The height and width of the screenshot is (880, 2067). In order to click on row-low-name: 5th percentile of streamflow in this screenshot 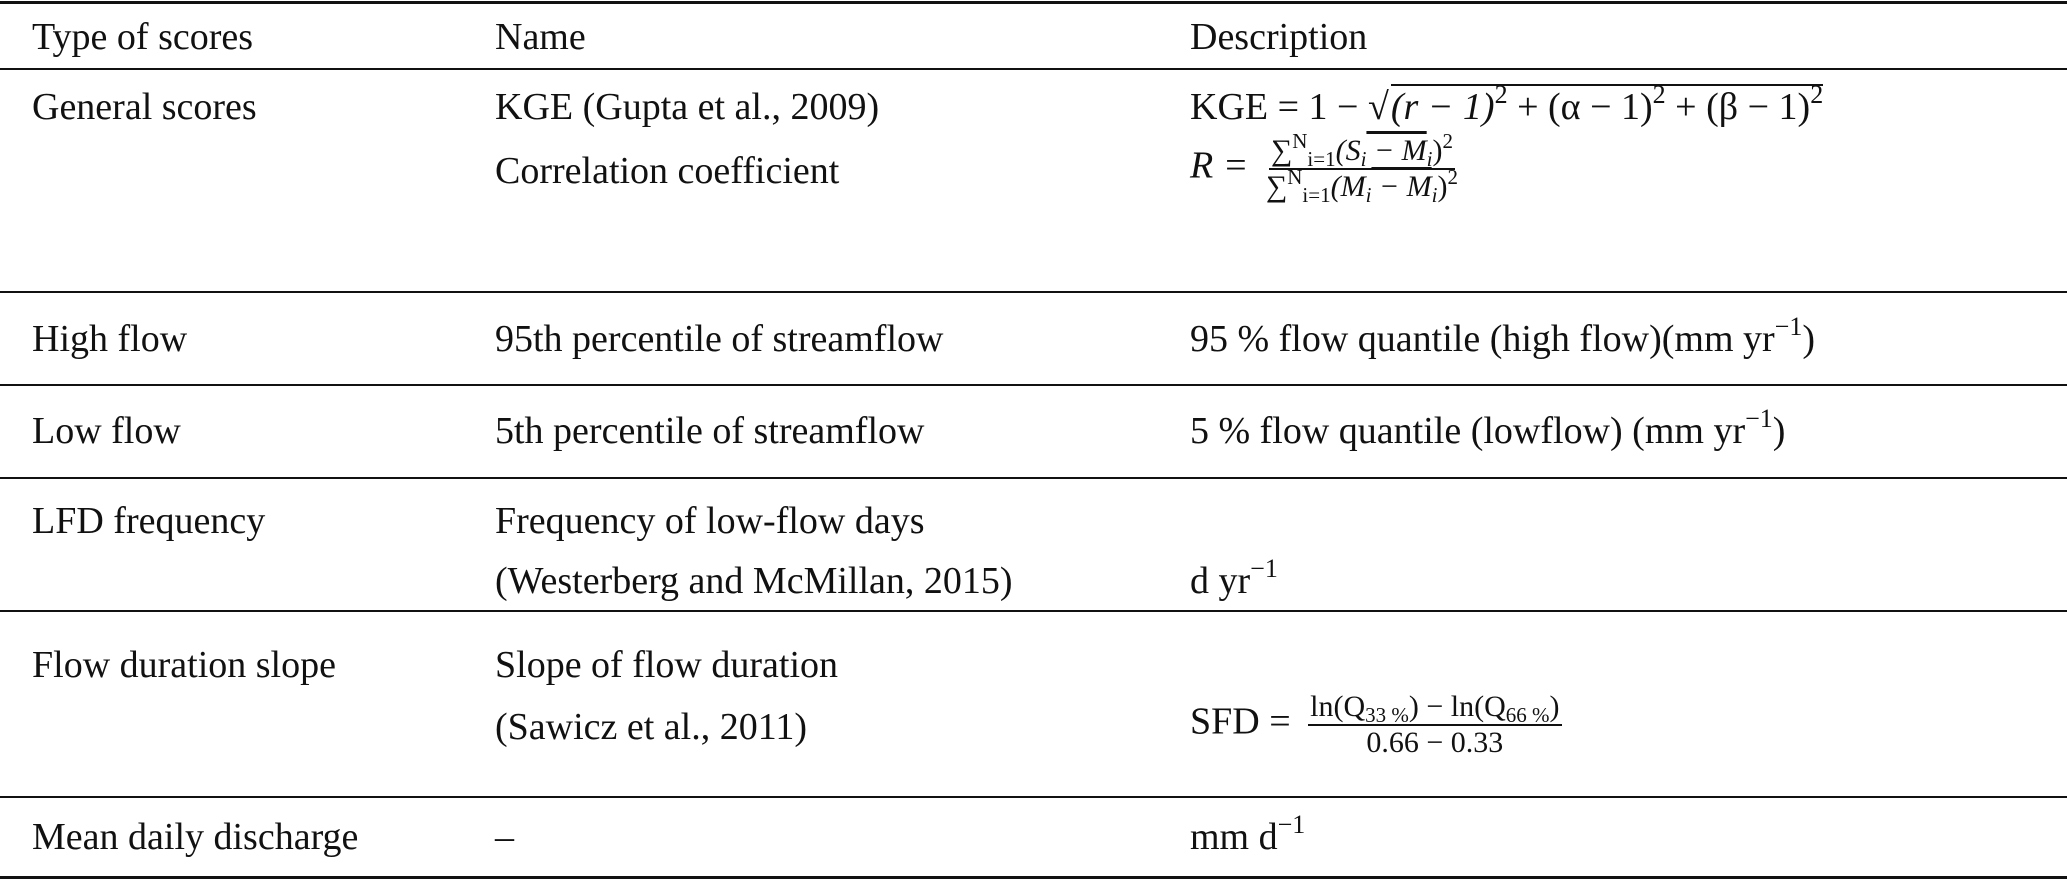, I will do `click(710, 431)`.